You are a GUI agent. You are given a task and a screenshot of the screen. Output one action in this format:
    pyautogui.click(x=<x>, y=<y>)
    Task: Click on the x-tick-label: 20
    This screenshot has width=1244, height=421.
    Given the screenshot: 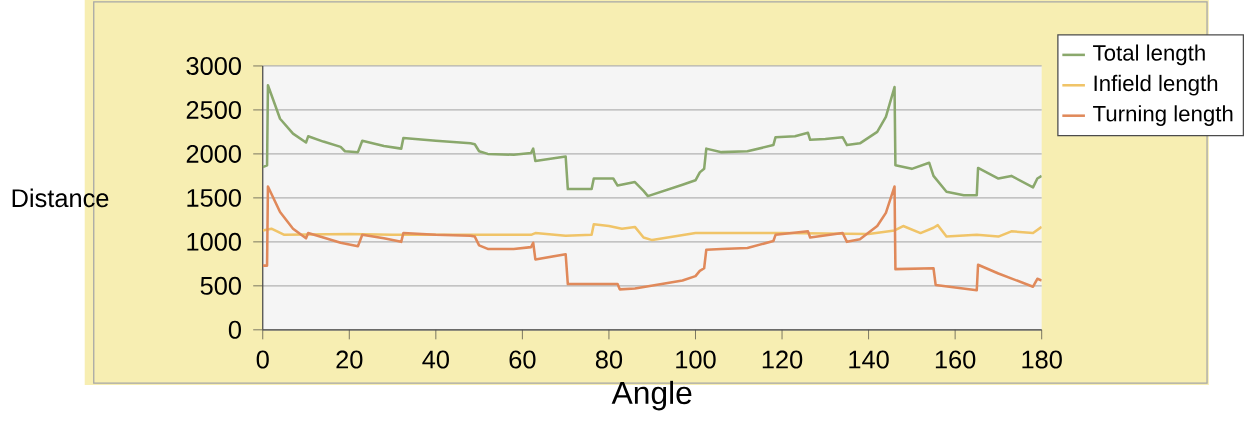 What is the action you would take?
    pyautogui.click(x=349, y=359)
    